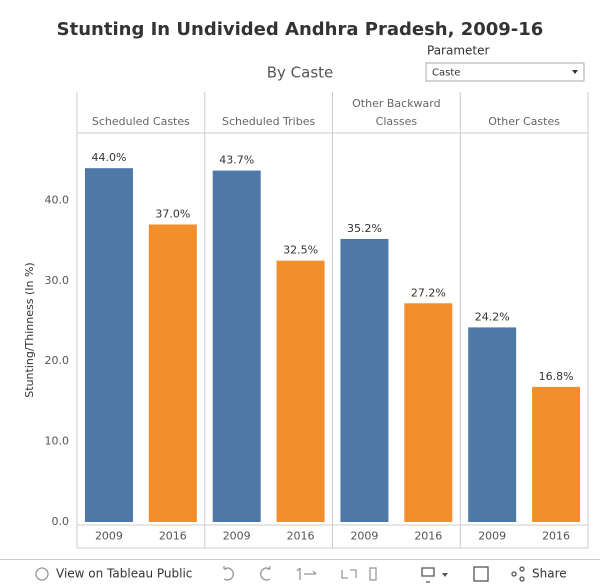 This screenshot has width=600, height=587. Describe the element at coordinates (458, 51) in the screenshot. I see `parameter-label: Parameter` at that location.